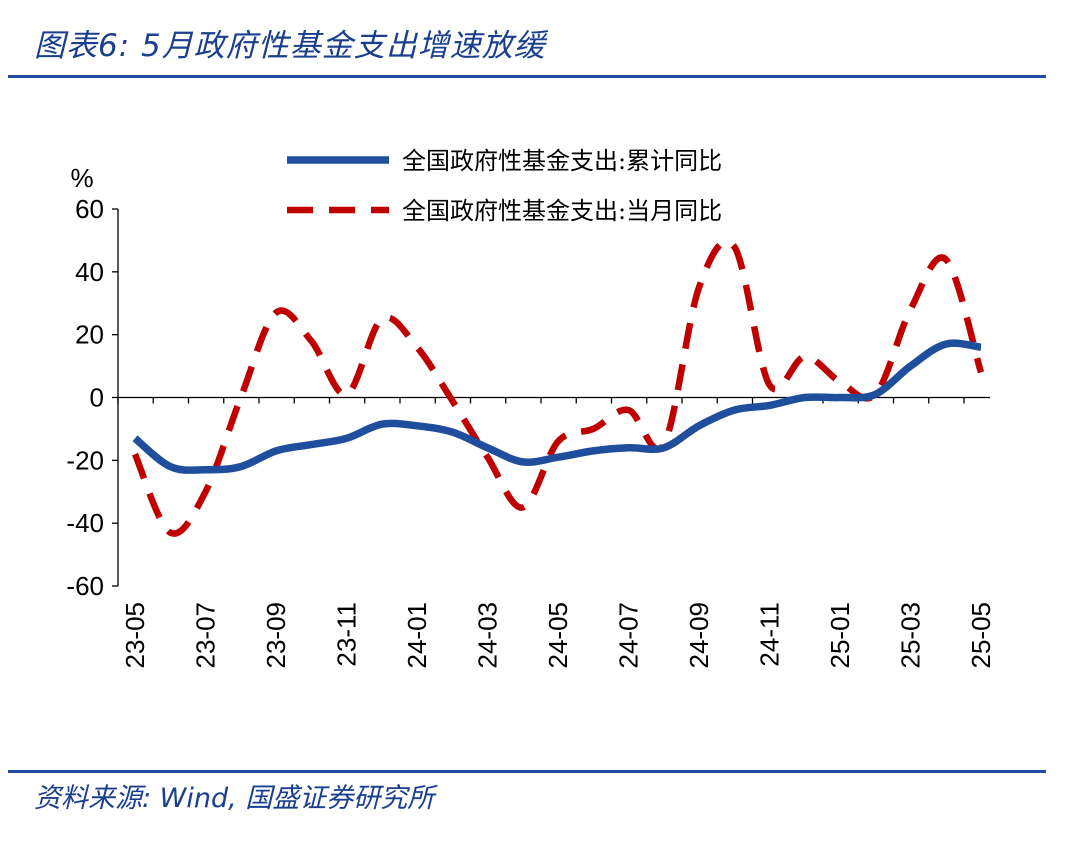  Describe the element at coordinates (97, 398) in the screenshot. I see `y-tick-label: 0` at that location.